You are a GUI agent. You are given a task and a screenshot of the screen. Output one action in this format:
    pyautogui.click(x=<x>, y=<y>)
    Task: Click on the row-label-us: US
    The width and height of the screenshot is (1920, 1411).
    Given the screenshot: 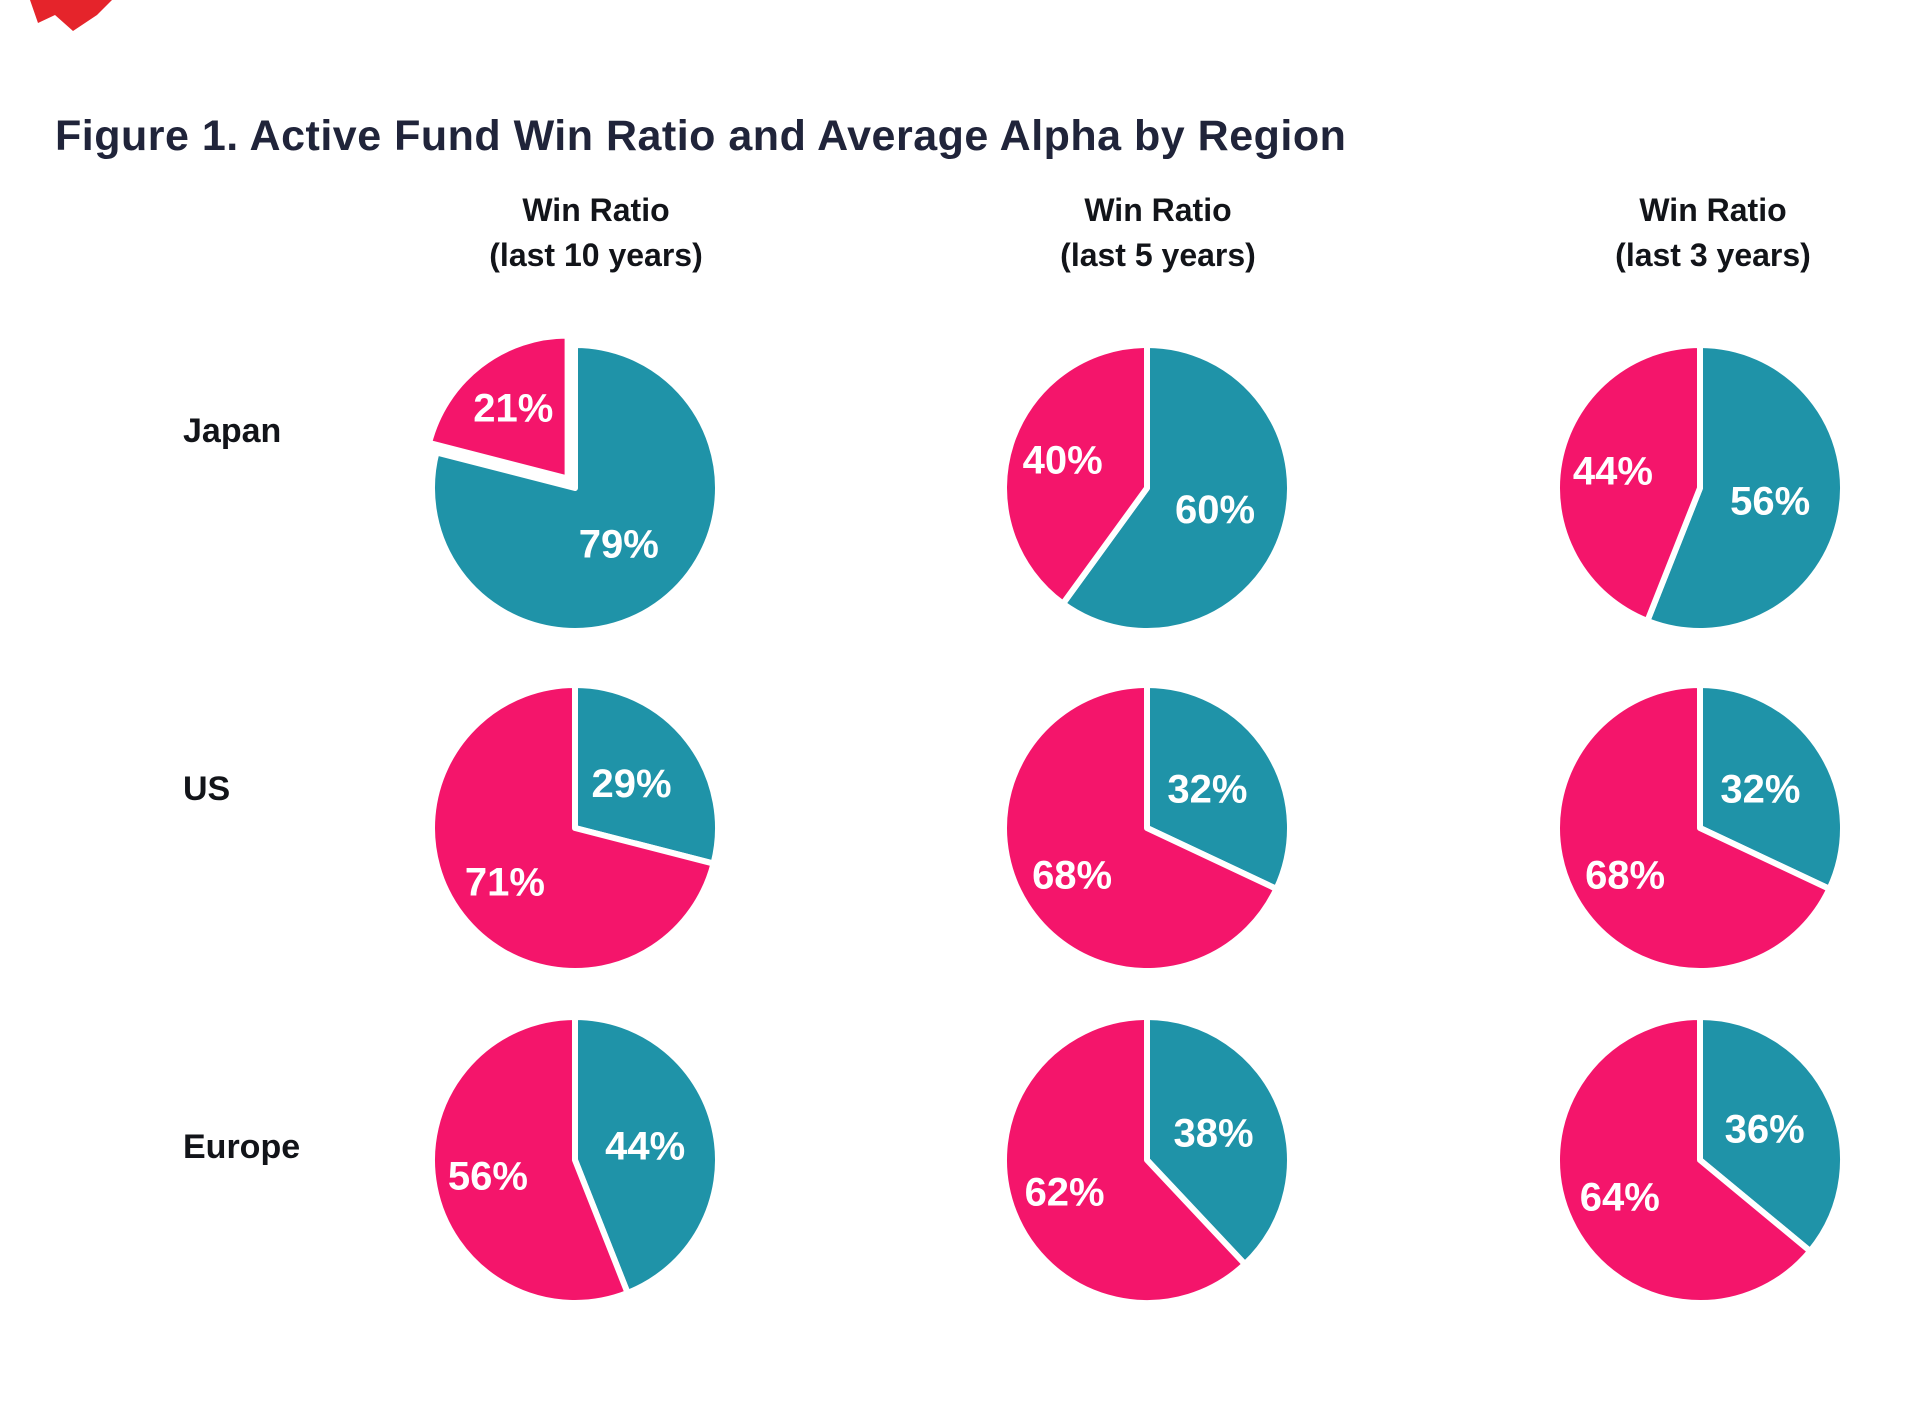 What is the action you would take?
    pyautogui.click(x=207, y=789)
    